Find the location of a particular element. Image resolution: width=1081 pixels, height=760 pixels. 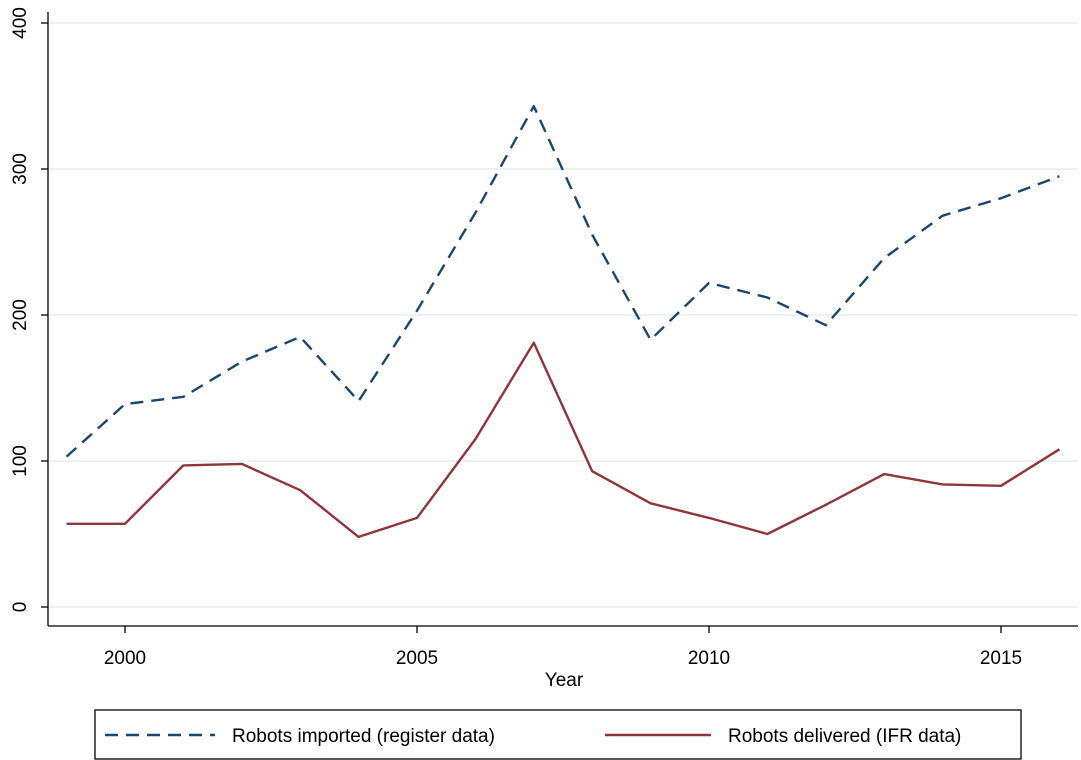

y-axis-ticks: 0 100 200 300 400 is located at coordinates (29, 309).